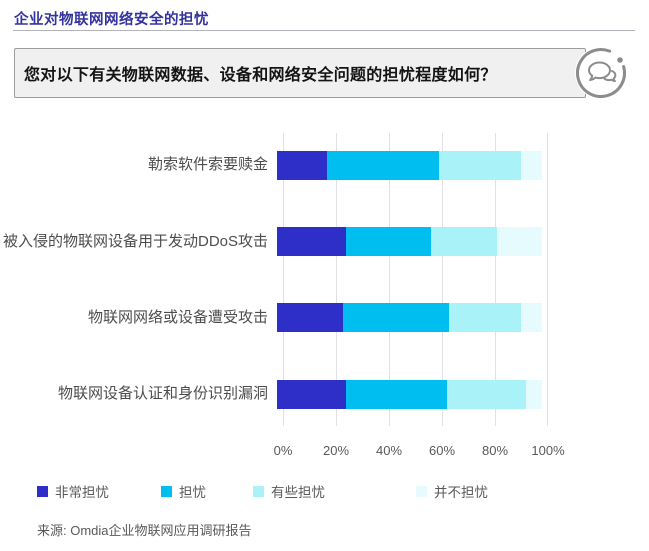 The height and width of the screenshot is (551, 649). I want to click on chart-row: 物联网设备认证和身份识别漏洞, so click(324, 394).